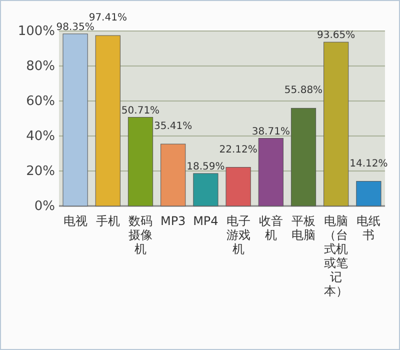 The height and width of the screenshot is (350, 400). Describe the element at coordinates (40, 101) in the screenshot. I see `y-tick-label: 60%` at that location.